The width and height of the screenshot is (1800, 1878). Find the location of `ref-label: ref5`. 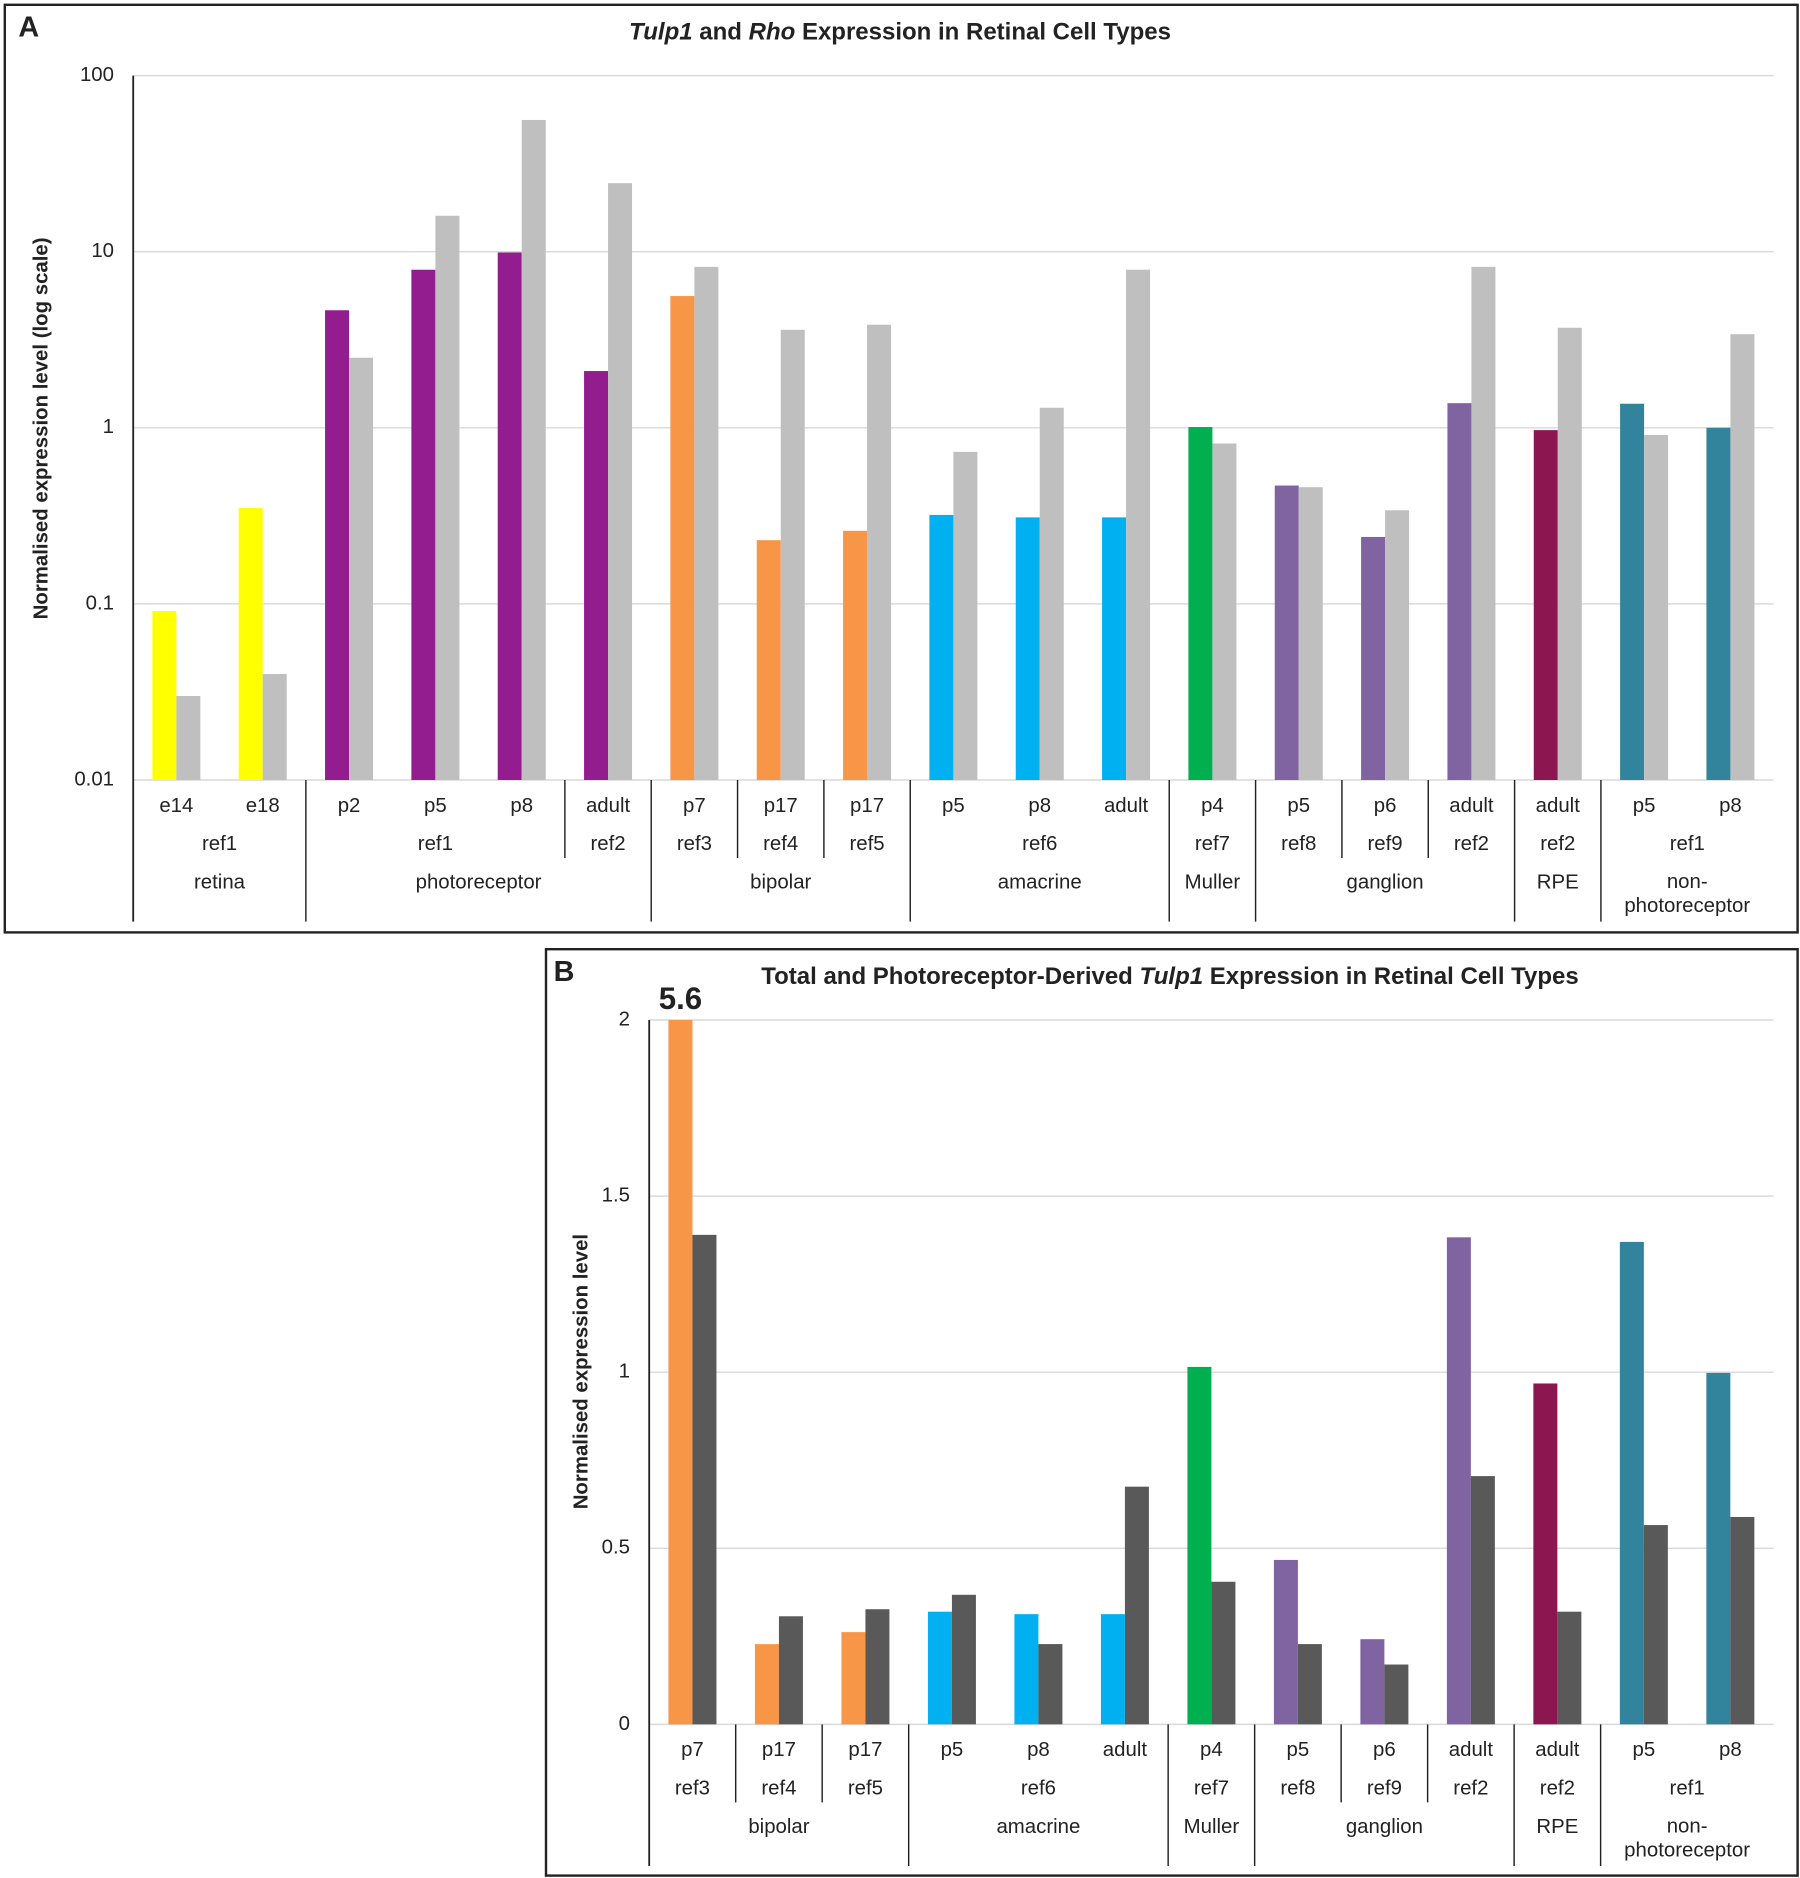

ref-label: ref5 is located at coordinates (865, 1789).